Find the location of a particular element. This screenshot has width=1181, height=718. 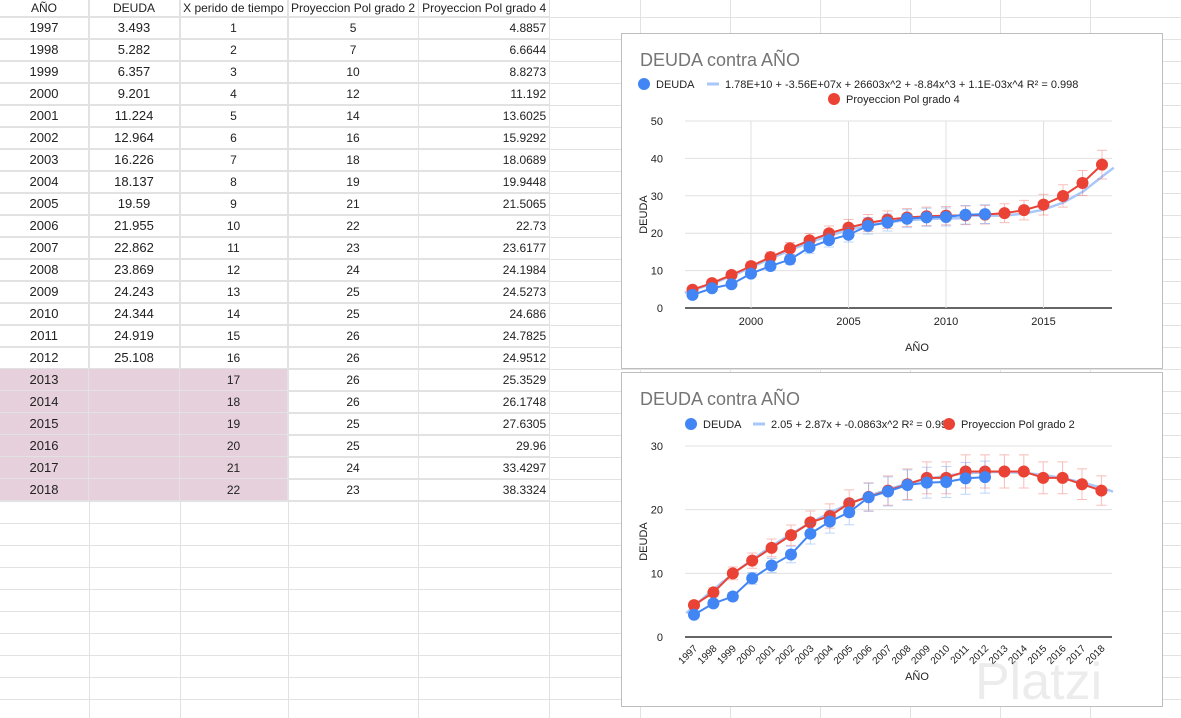

cell: 25.108 is located at coordinates (134, 357).